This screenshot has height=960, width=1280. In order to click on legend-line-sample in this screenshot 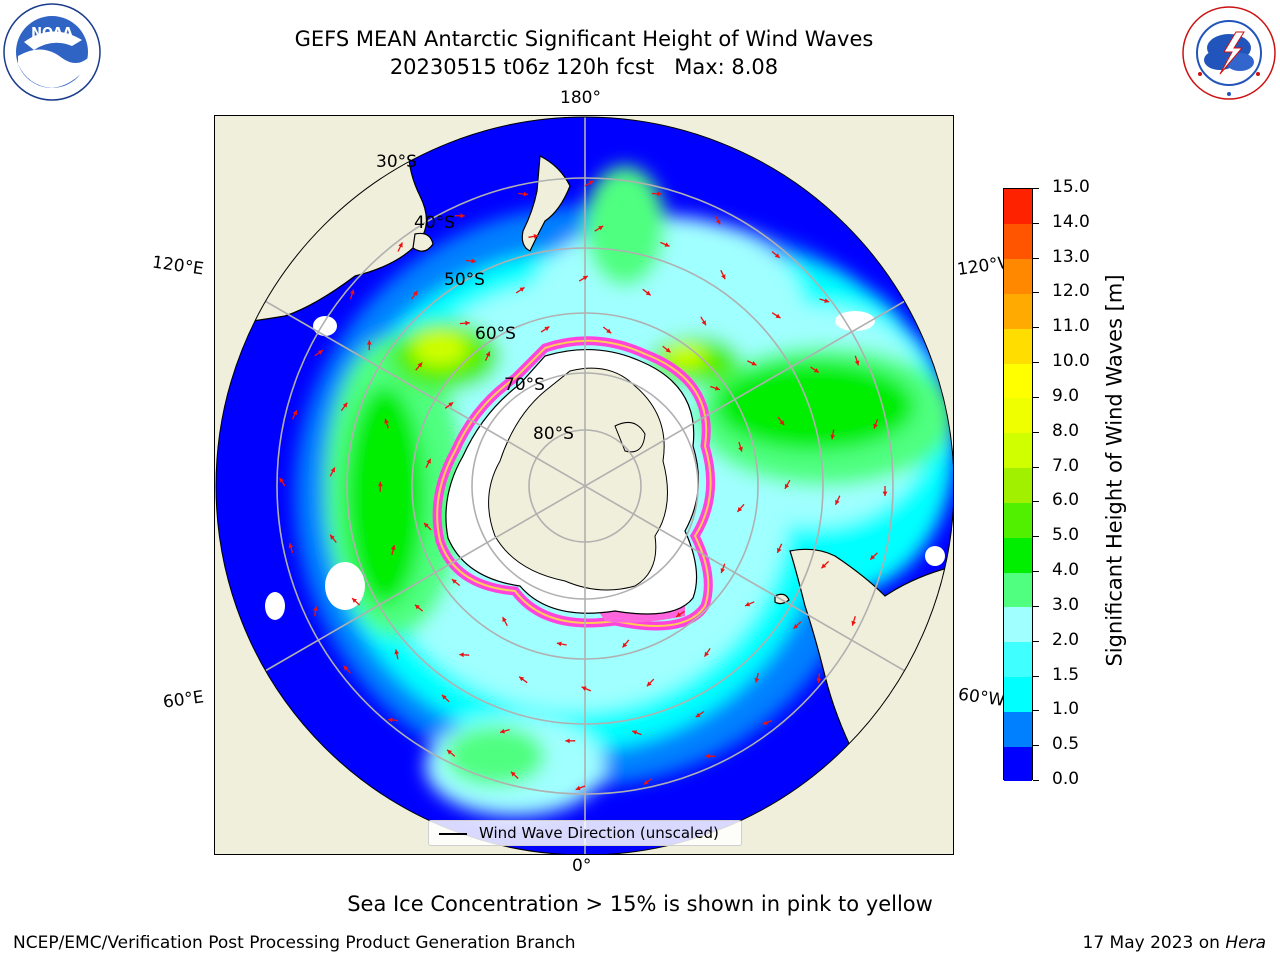, I will do `click(453, 834)`.